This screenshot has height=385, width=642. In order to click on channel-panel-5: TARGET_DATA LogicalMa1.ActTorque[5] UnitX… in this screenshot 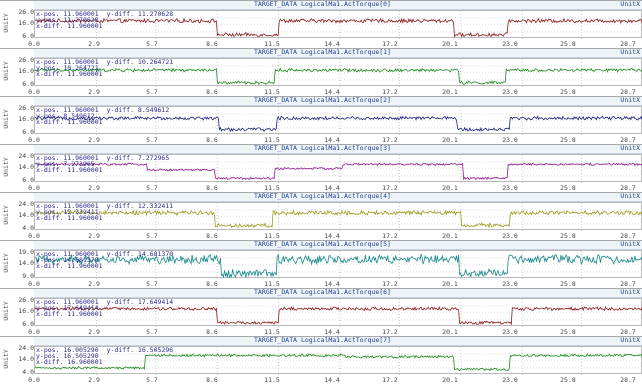, I will do `click(321, 264)`.